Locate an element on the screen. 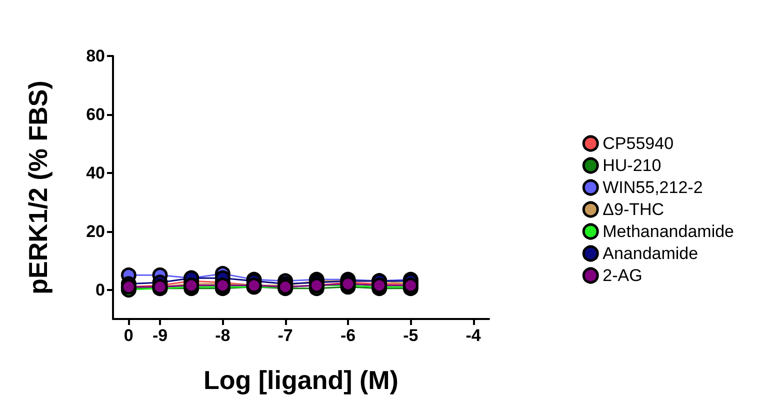 Image resolution: width=757 pixels, height=419 pixels. legend-label: HU-210 is located at coordinates (632, 165).